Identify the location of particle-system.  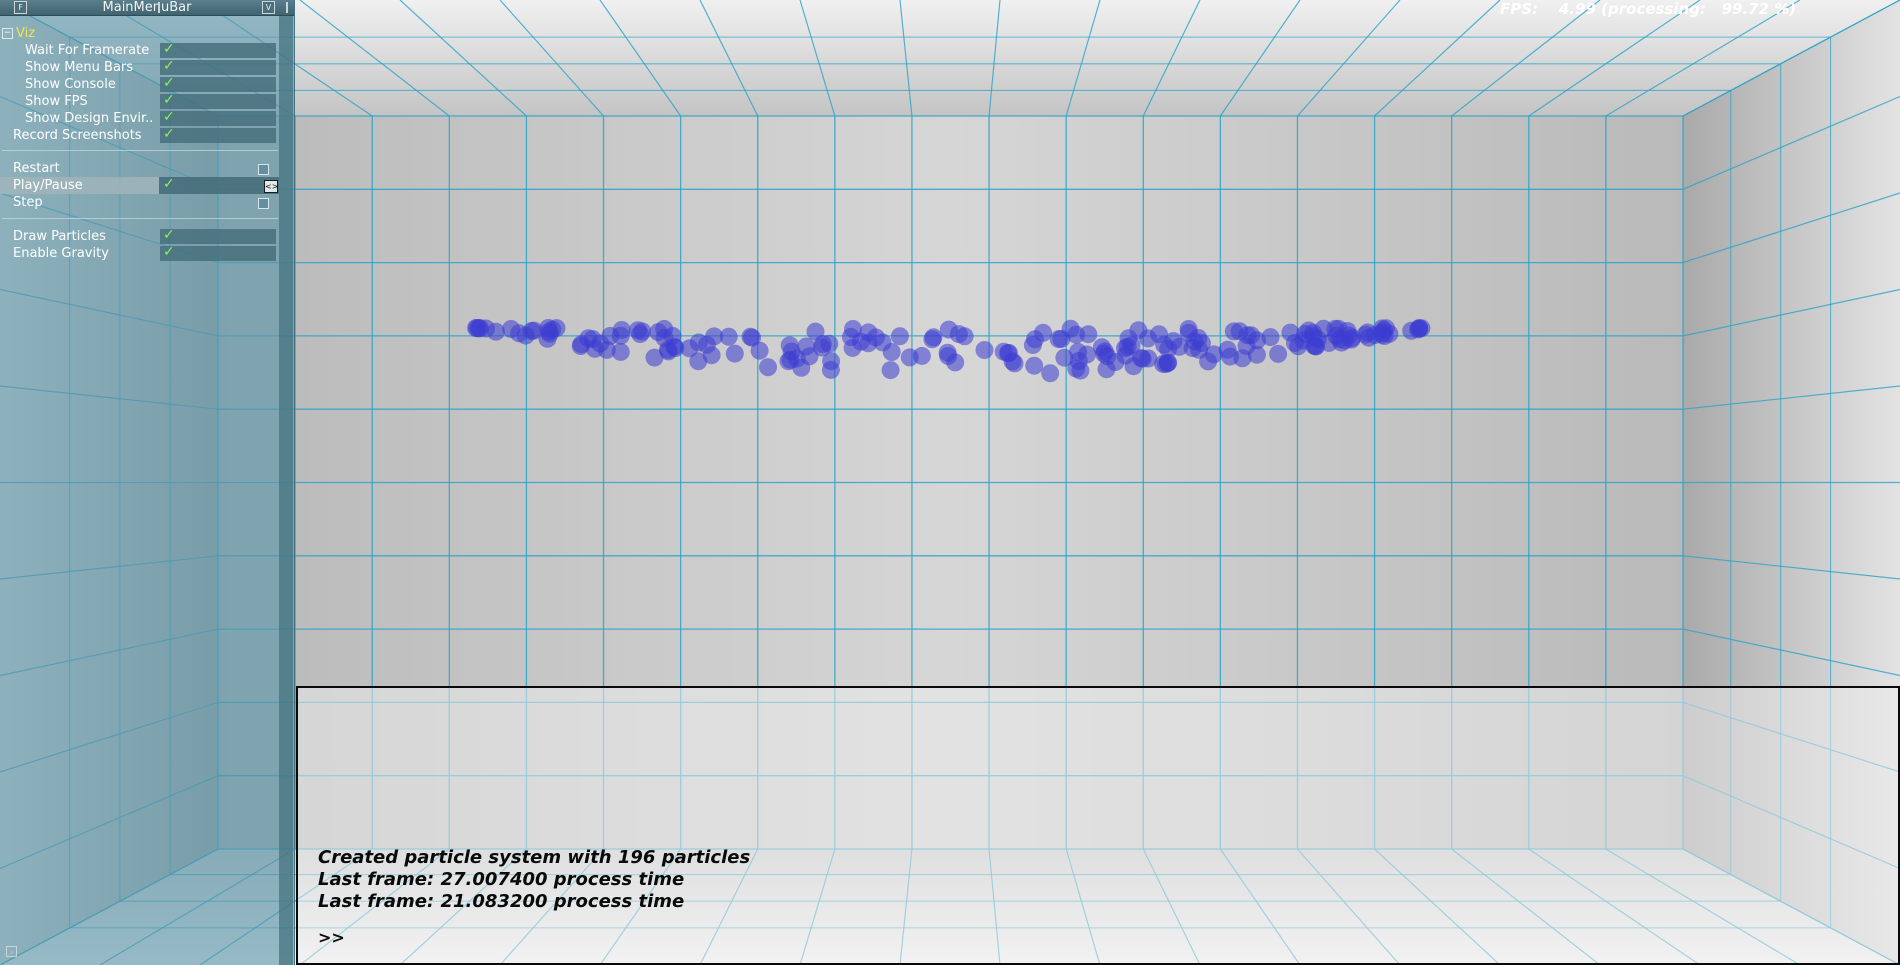
(949, 351).